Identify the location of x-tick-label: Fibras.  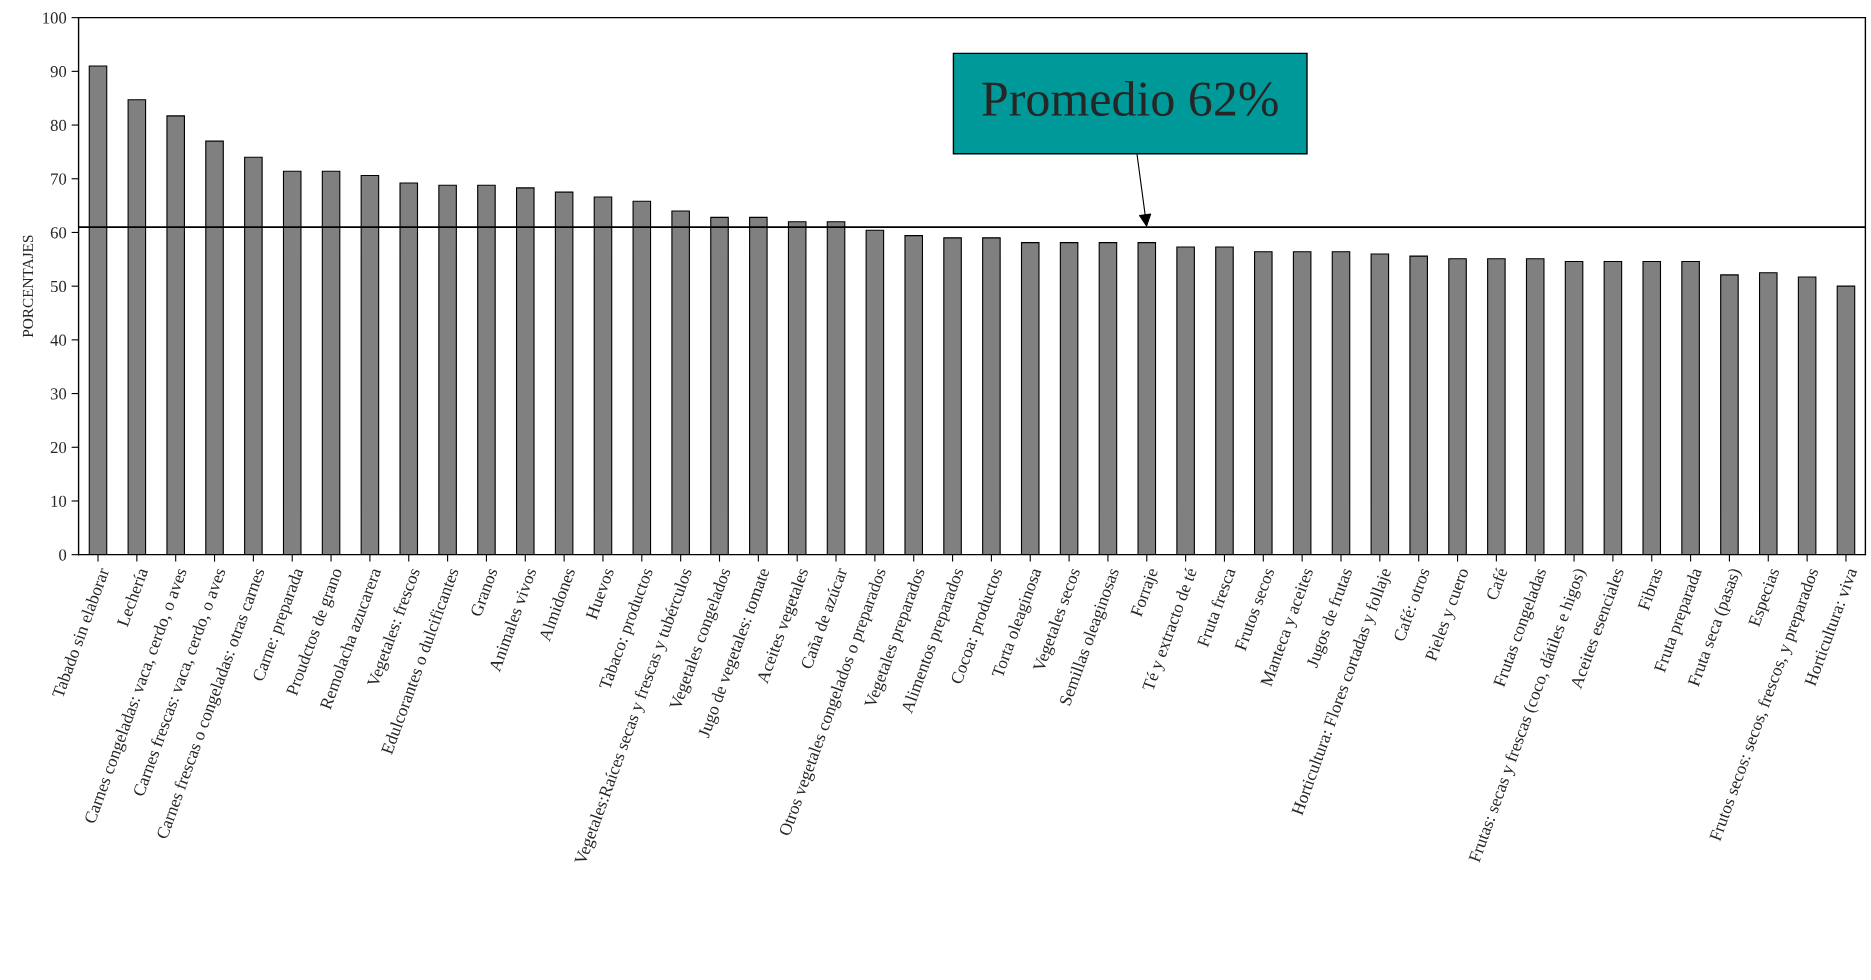
(1650, 589).